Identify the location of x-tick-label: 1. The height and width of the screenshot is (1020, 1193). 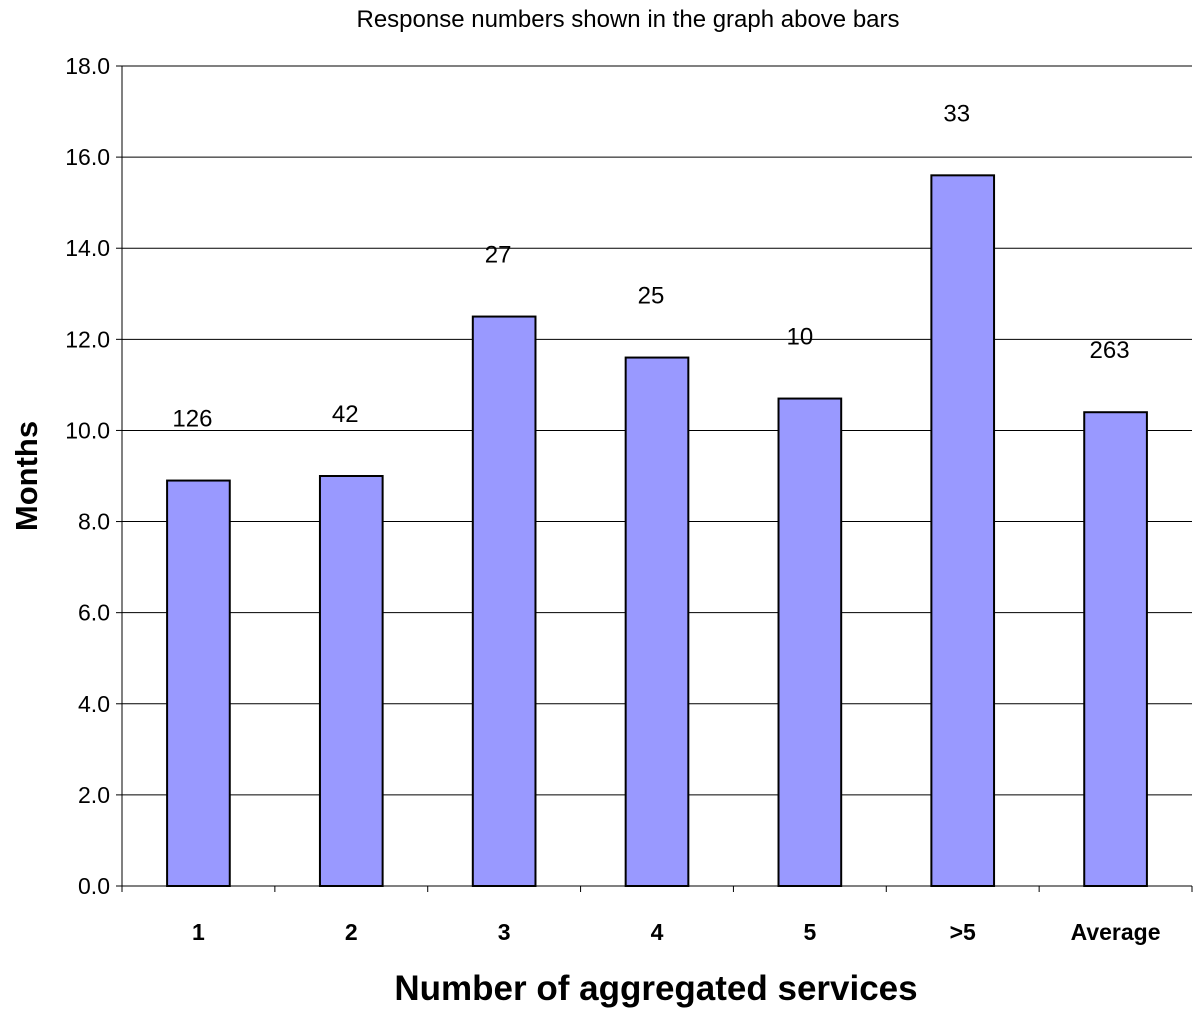
(198, 932).